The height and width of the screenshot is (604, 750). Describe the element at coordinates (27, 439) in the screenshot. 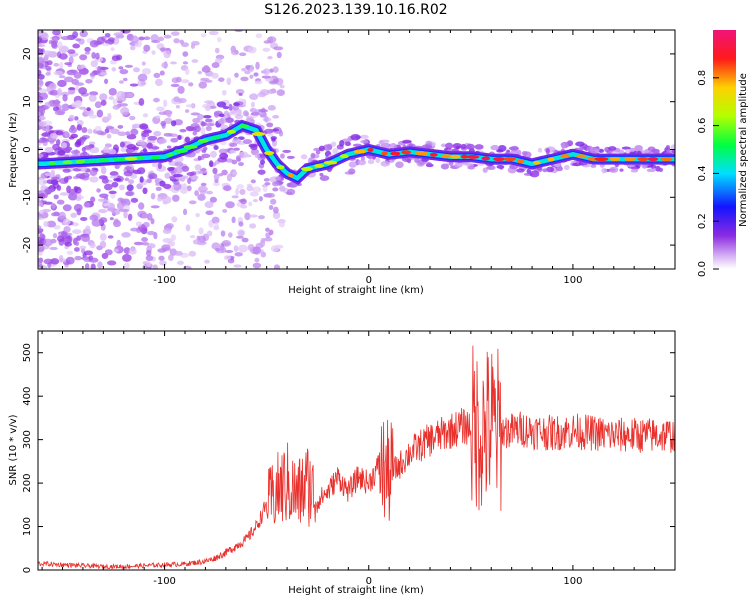

I see `snr-y-tick-label: 300` at that location.